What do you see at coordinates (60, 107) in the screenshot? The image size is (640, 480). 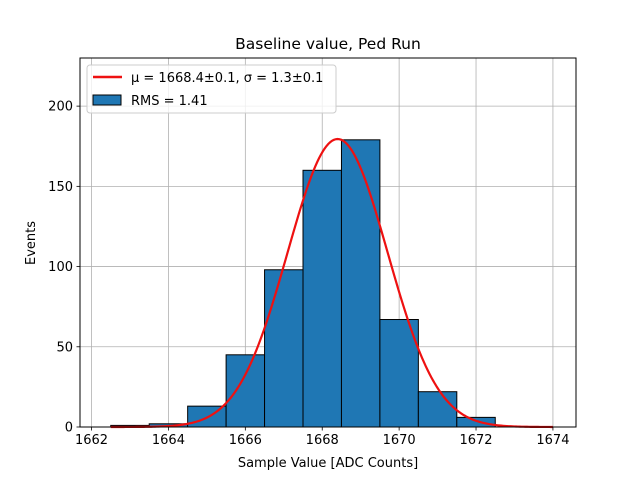 I see `y-tick-label: 200` at bounding box center [60, 107].